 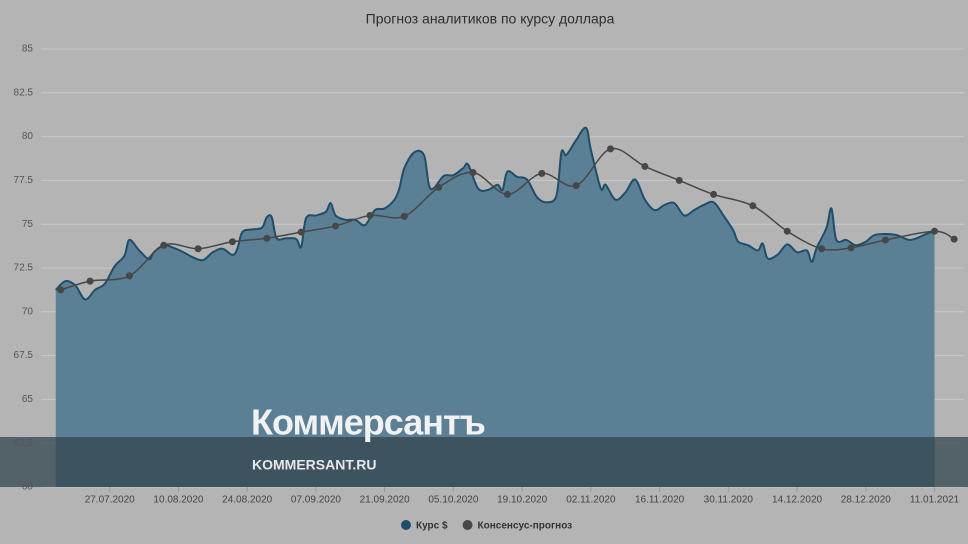 I want to click on y-tick-label: 72.5, so click(x=24, y=268).